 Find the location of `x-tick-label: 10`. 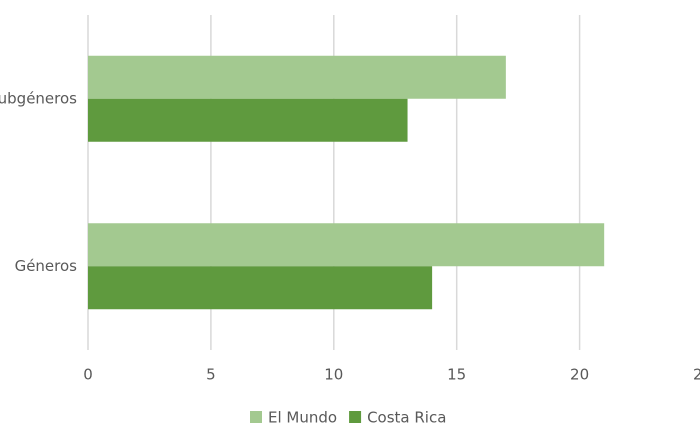

x-tick-label: 10 is located at coordinates (333, 375).